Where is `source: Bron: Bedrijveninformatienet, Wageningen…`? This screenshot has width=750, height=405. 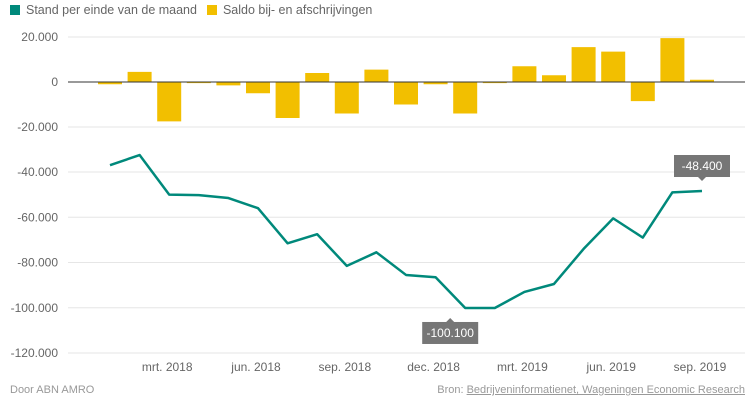 source: Bron: Bedrijveninformatienet, Wageningen… is located at coordinates (591, 390).